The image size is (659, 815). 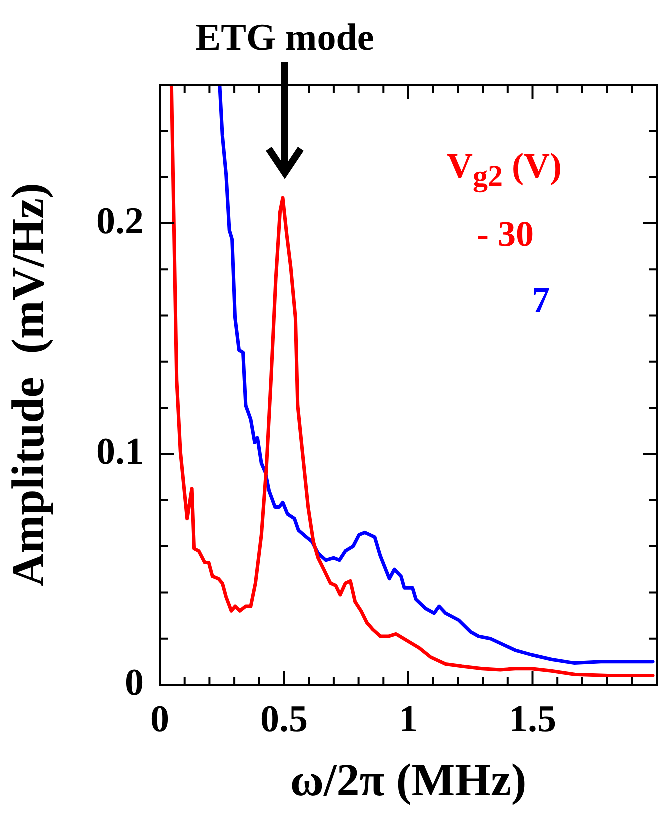 What do you see at coordinates (120, 452) in the screenshot?
I see `y-tick-label: 0.1` at bounding box center [120, 452].